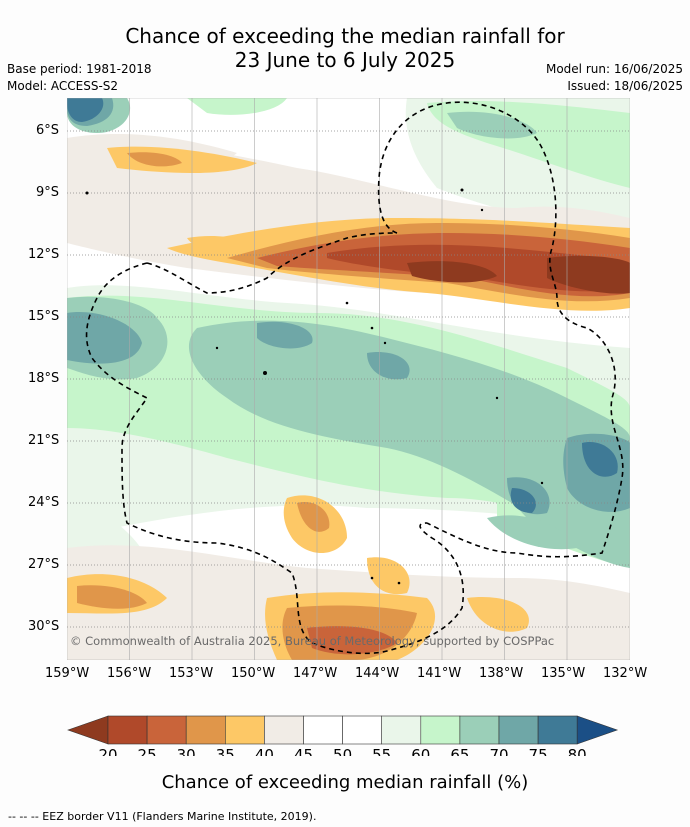 The height and width of the screenshot is (827, 690). I want to click on colorbar-swatches, so click(343, 730).